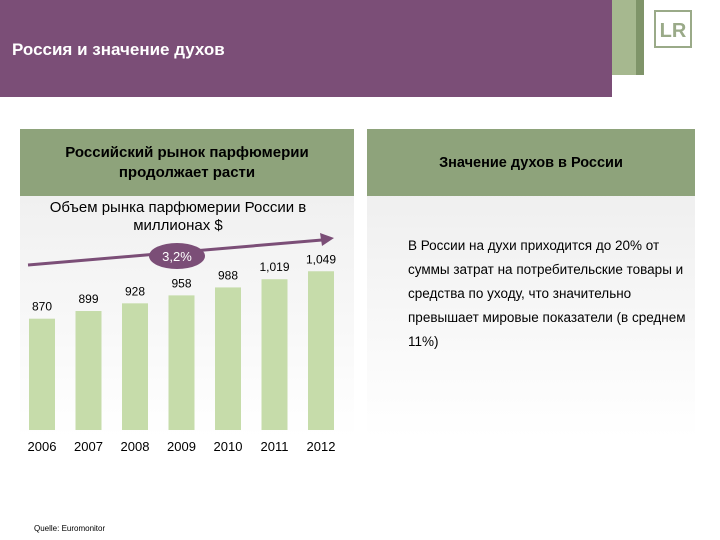 This screenshot has height=540, width=720. Describe the element at coordinates (531, 162) in the screenshot. I see `right-panel-header: Значение духов в России` at that location.